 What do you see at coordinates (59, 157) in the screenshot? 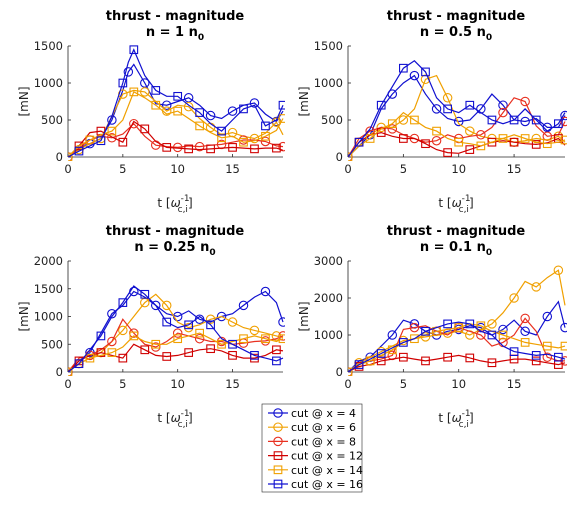
I see `y-tick-label: 0` at bounding box center [59, 157].